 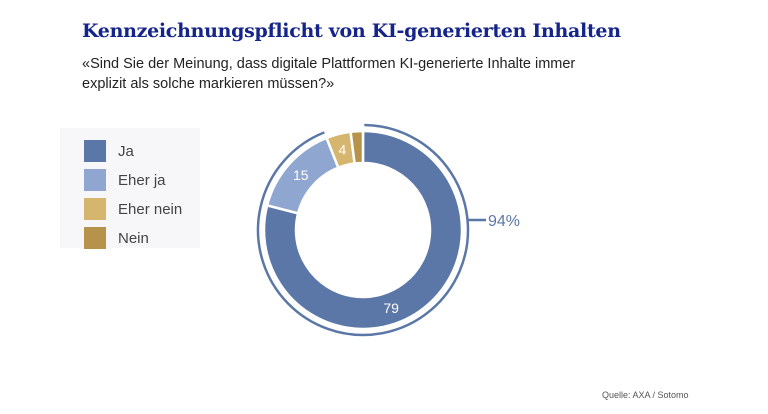 What do you see at coordinates (126, 151) in the screenshot?
I see `legend-label: Ja` at bounding box center [126, 151].